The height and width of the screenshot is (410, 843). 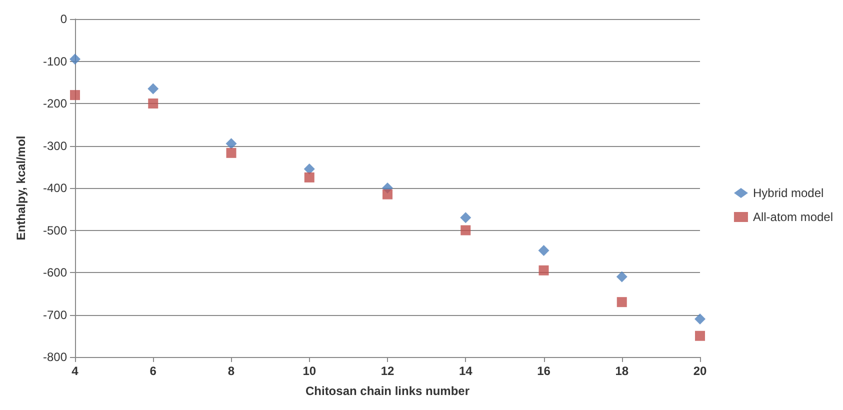 What do you see at coordinates (55, 273) in the screenshot?
I see `y-tick-label: -600` at bounding box center [55, 273].